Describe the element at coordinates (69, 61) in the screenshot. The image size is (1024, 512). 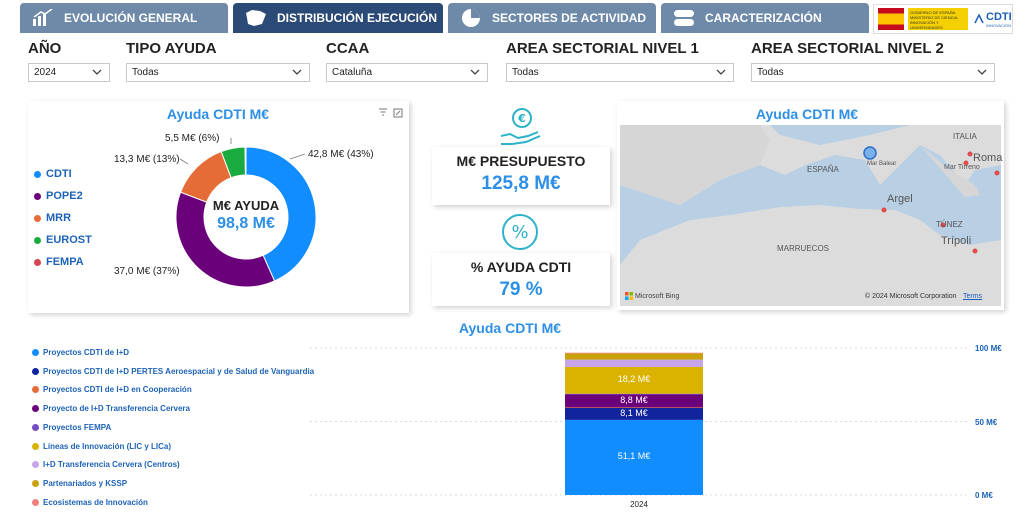
I see `filter-ano: AÑO 2024` at that location.